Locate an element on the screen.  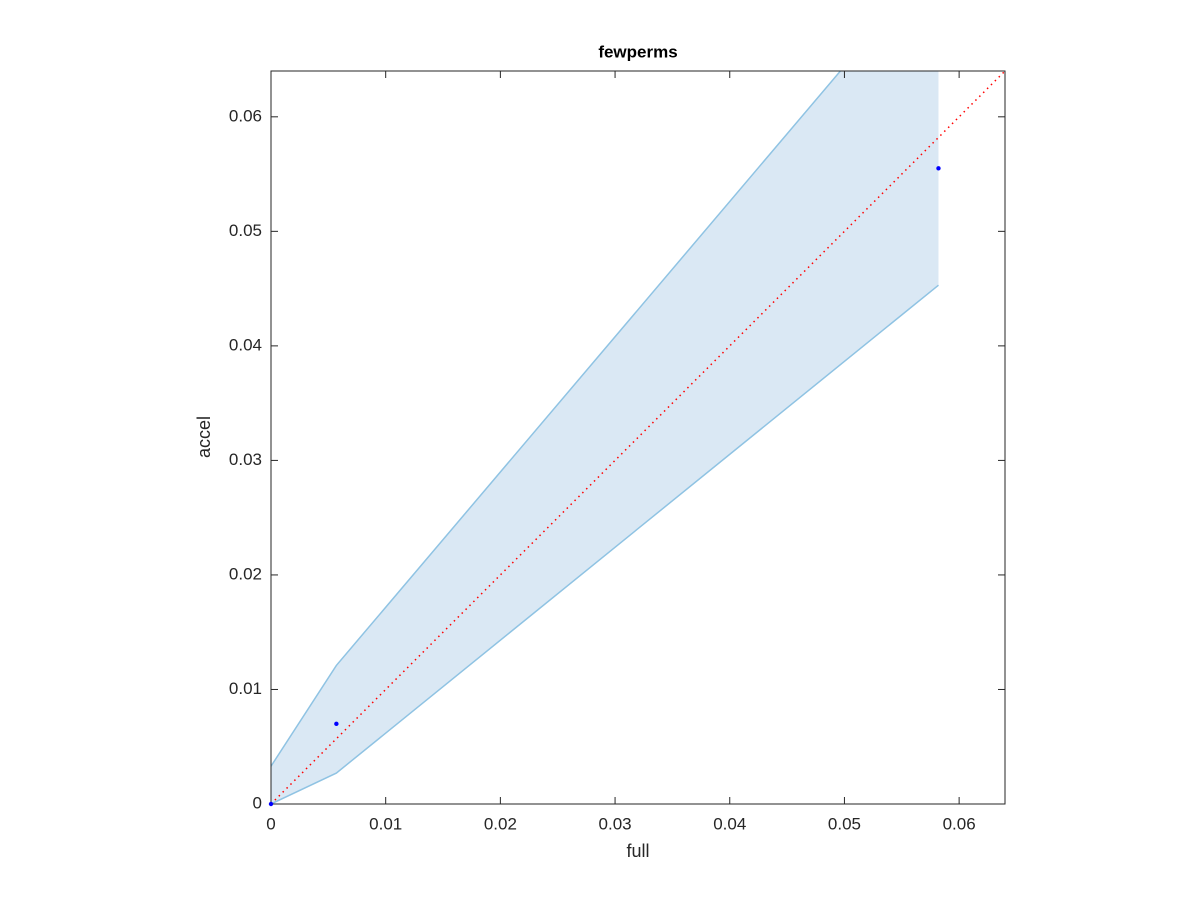
y-tick-label: 0.01 is located at coordinates (245, 688).